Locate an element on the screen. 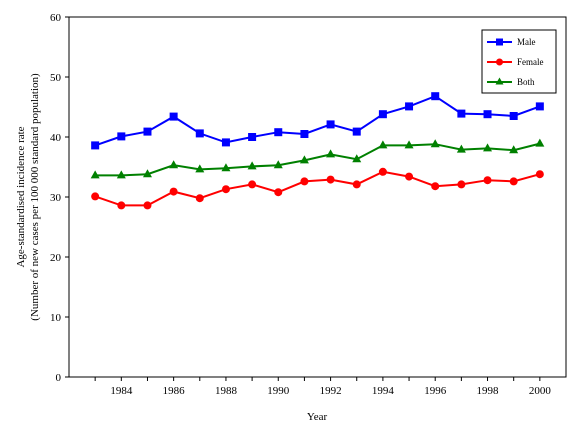 This screenshot has height=441, width=588. y-tick-label: 60 is located at coordinates (56, 18).